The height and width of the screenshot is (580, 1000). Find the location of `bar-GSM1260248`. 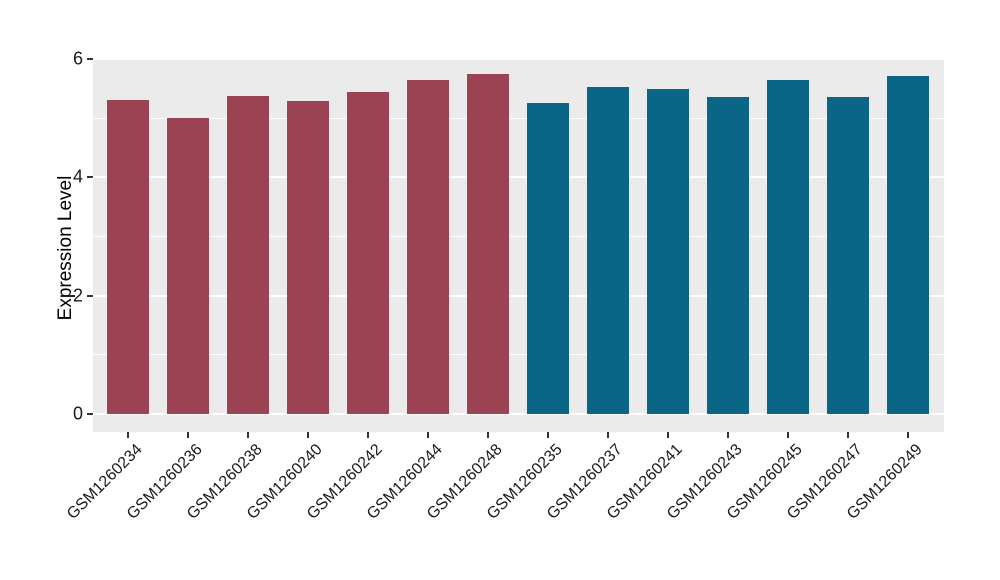

bar-GSM1260248 is located at coordinates (488, 244).